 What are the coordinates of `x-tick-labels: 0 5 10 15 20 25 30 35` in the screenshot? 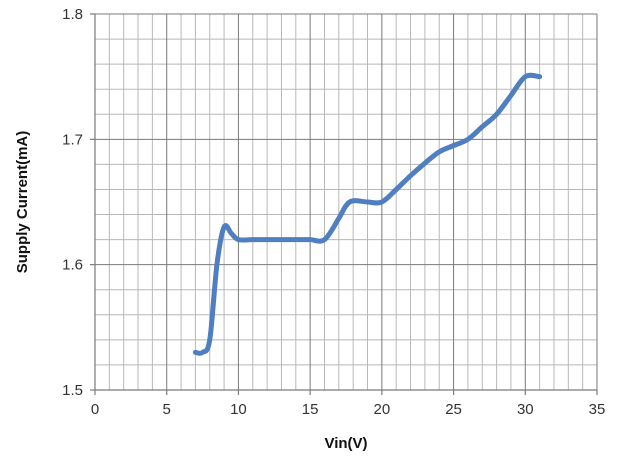 It's located at (348, 409).